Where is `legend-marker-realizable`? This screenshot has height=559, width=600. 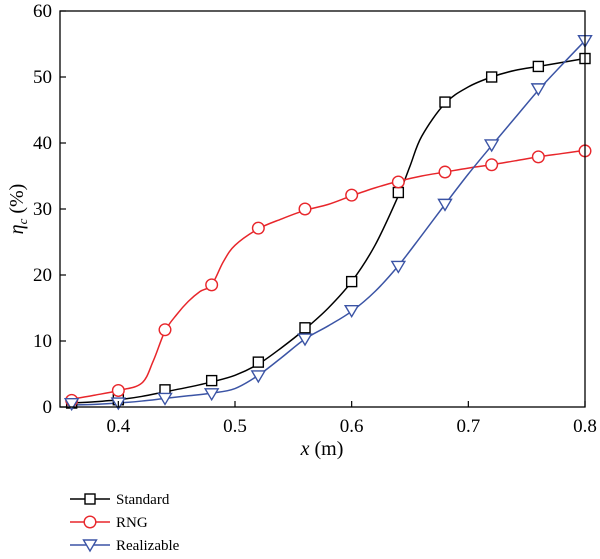
legend-marker-realizable is located at coordinates (90, 546).